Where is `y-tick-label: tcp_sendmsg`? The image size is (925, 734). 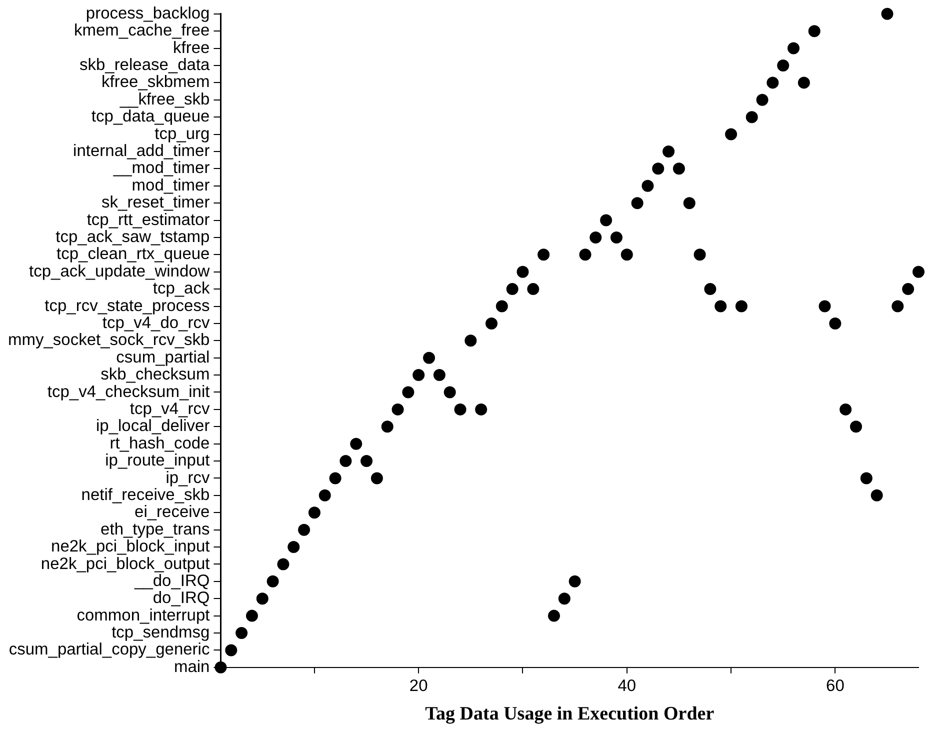 y-tick-label: tcp_sendmsg is located at coordinates (161, 633).